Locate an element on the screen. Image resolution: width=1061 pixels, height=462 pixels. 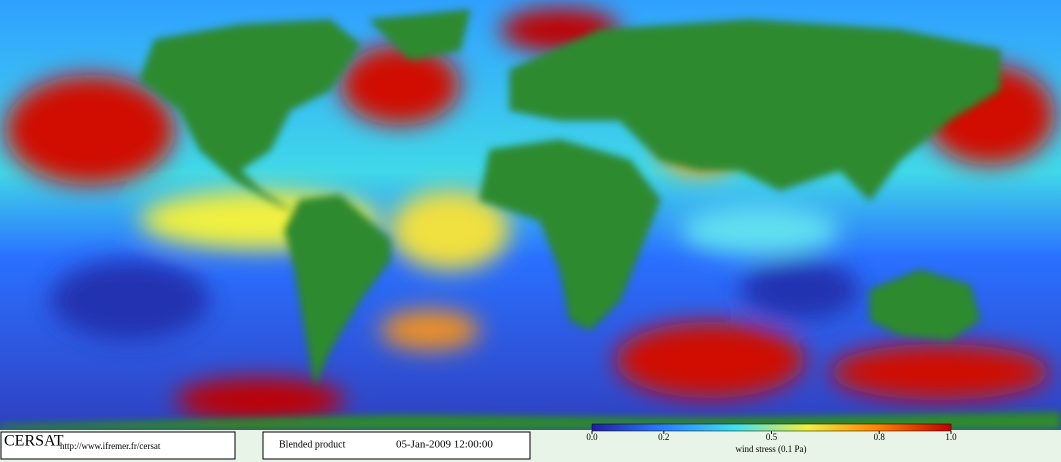
colorbar-tick-label: 0.5 is located at coordinates (772, 437).